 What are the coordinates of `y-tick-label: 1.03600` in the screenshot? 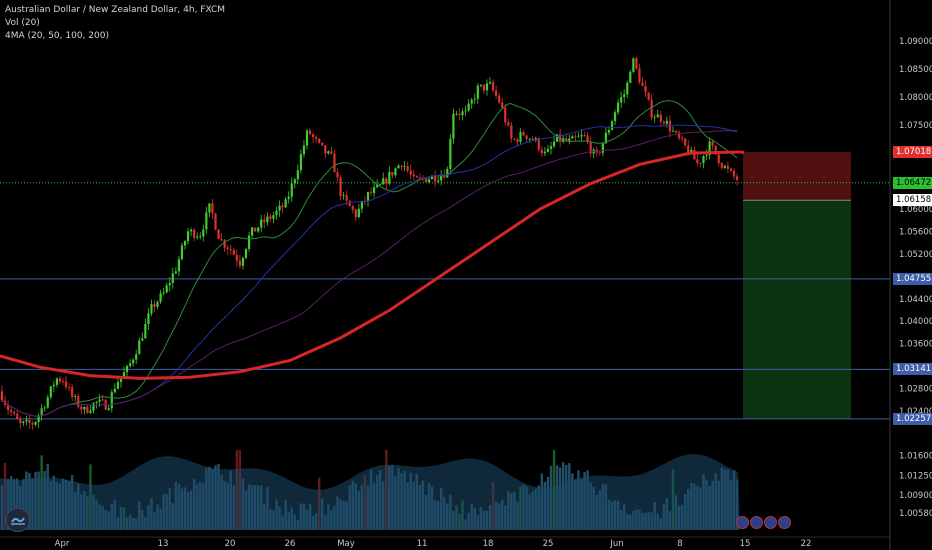 It's located at (915, 345).